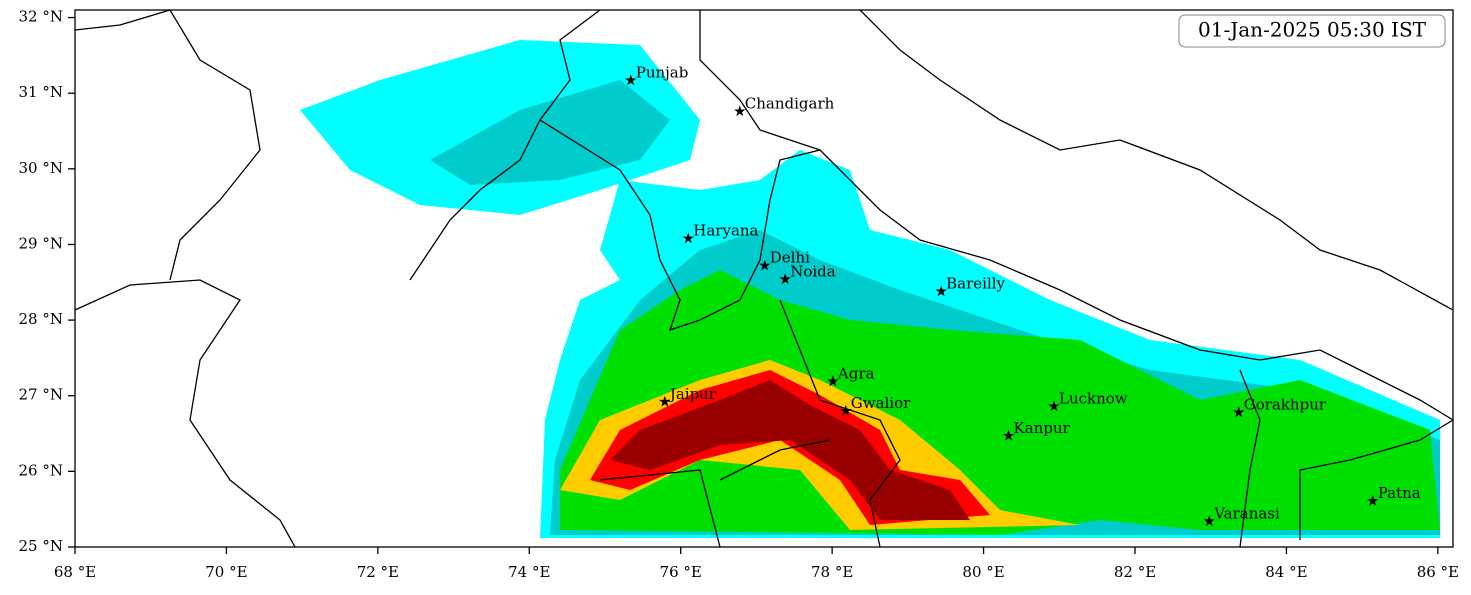 This screenshot has height=595, width=1471. Describe the element at coordinates (41, 92) in the screenshot. I see `y-tick-label: 31 °N` at that location.